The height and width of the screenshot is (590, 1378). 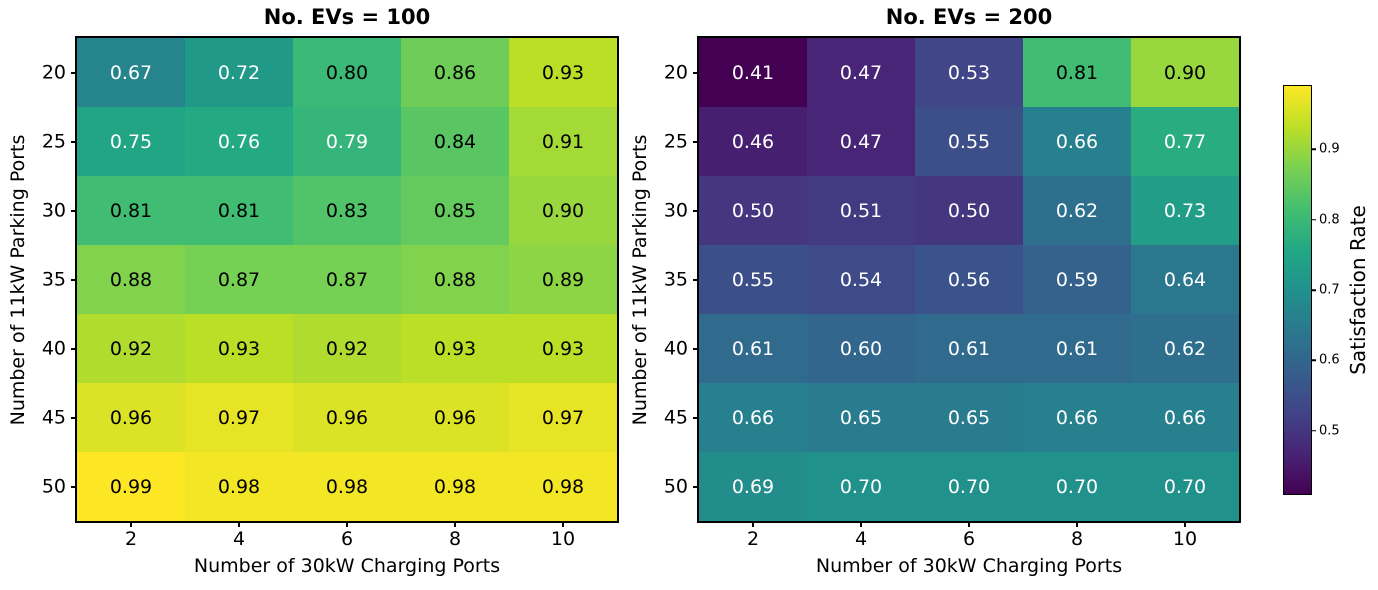 I want to click on colorbar-tick-label: 0.6, so click(x=1329, y=360).